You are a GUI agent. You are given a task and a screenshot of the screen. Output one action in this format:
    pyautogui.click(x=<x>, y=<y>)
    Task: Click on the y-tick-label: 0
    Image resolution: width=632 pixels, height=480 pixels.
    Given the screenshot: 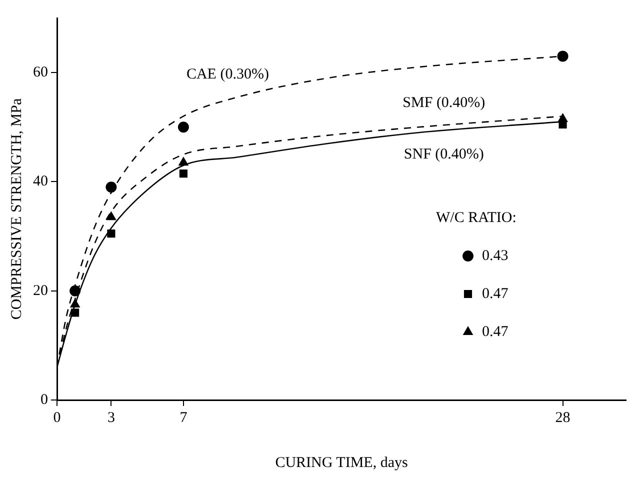 What is the action you would take?
    pyautogui.click(x=44, y=400)
    